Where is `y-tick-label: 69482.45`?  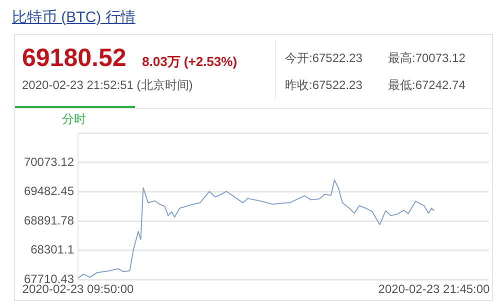 y-tick-label: 69482.45 is located at coordinates (49, 191).